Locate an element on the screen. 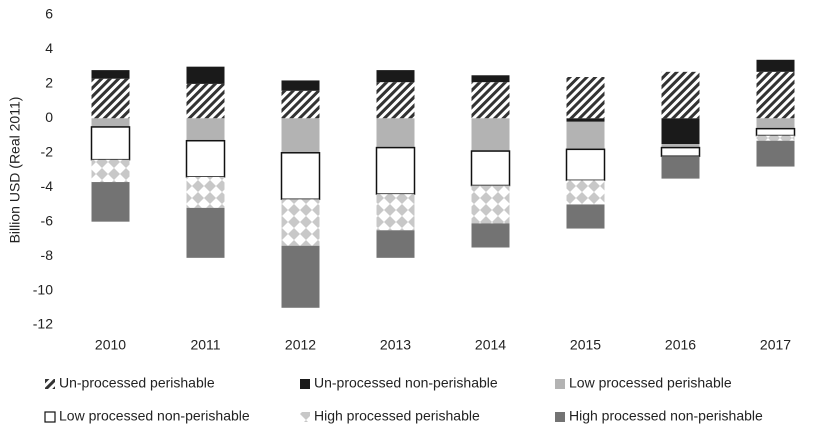 The image size is (815, 433). x-tick-label: 2014 is located at coordinates (490, 345).